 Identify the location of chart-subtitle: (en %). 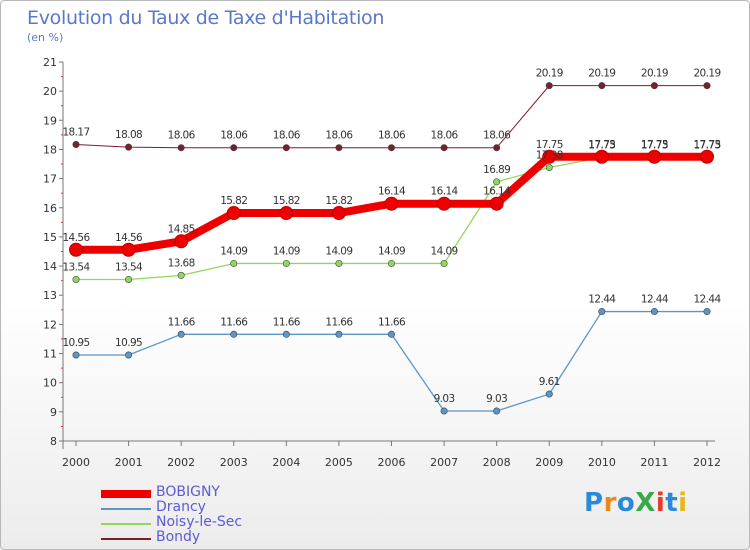
(45, 37).